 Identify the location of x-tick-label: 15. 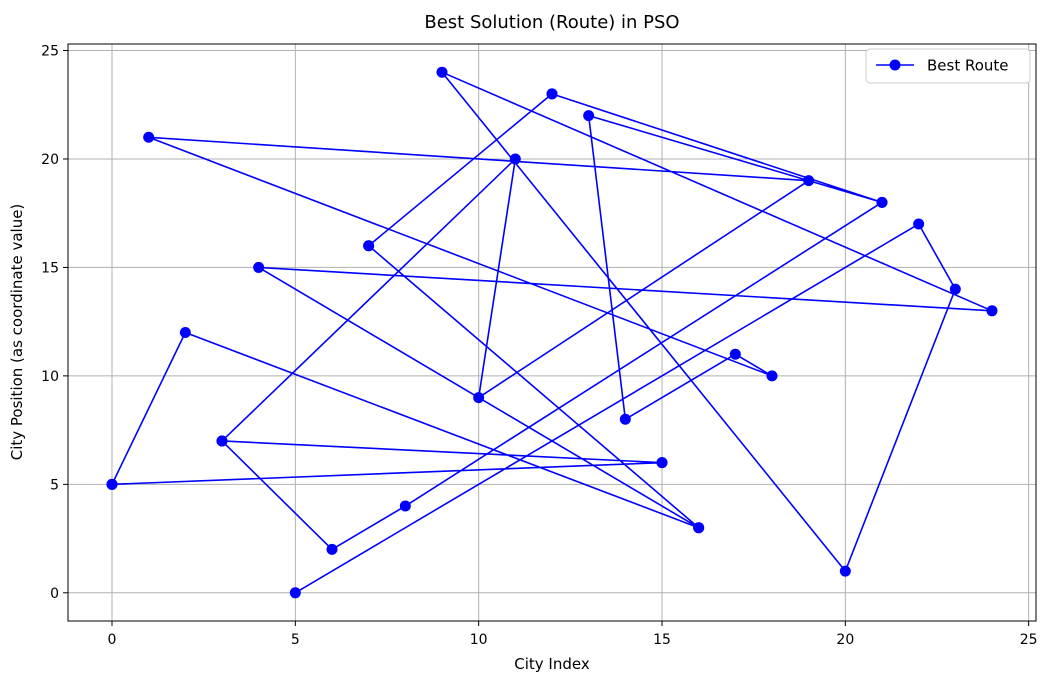
(662, 640).